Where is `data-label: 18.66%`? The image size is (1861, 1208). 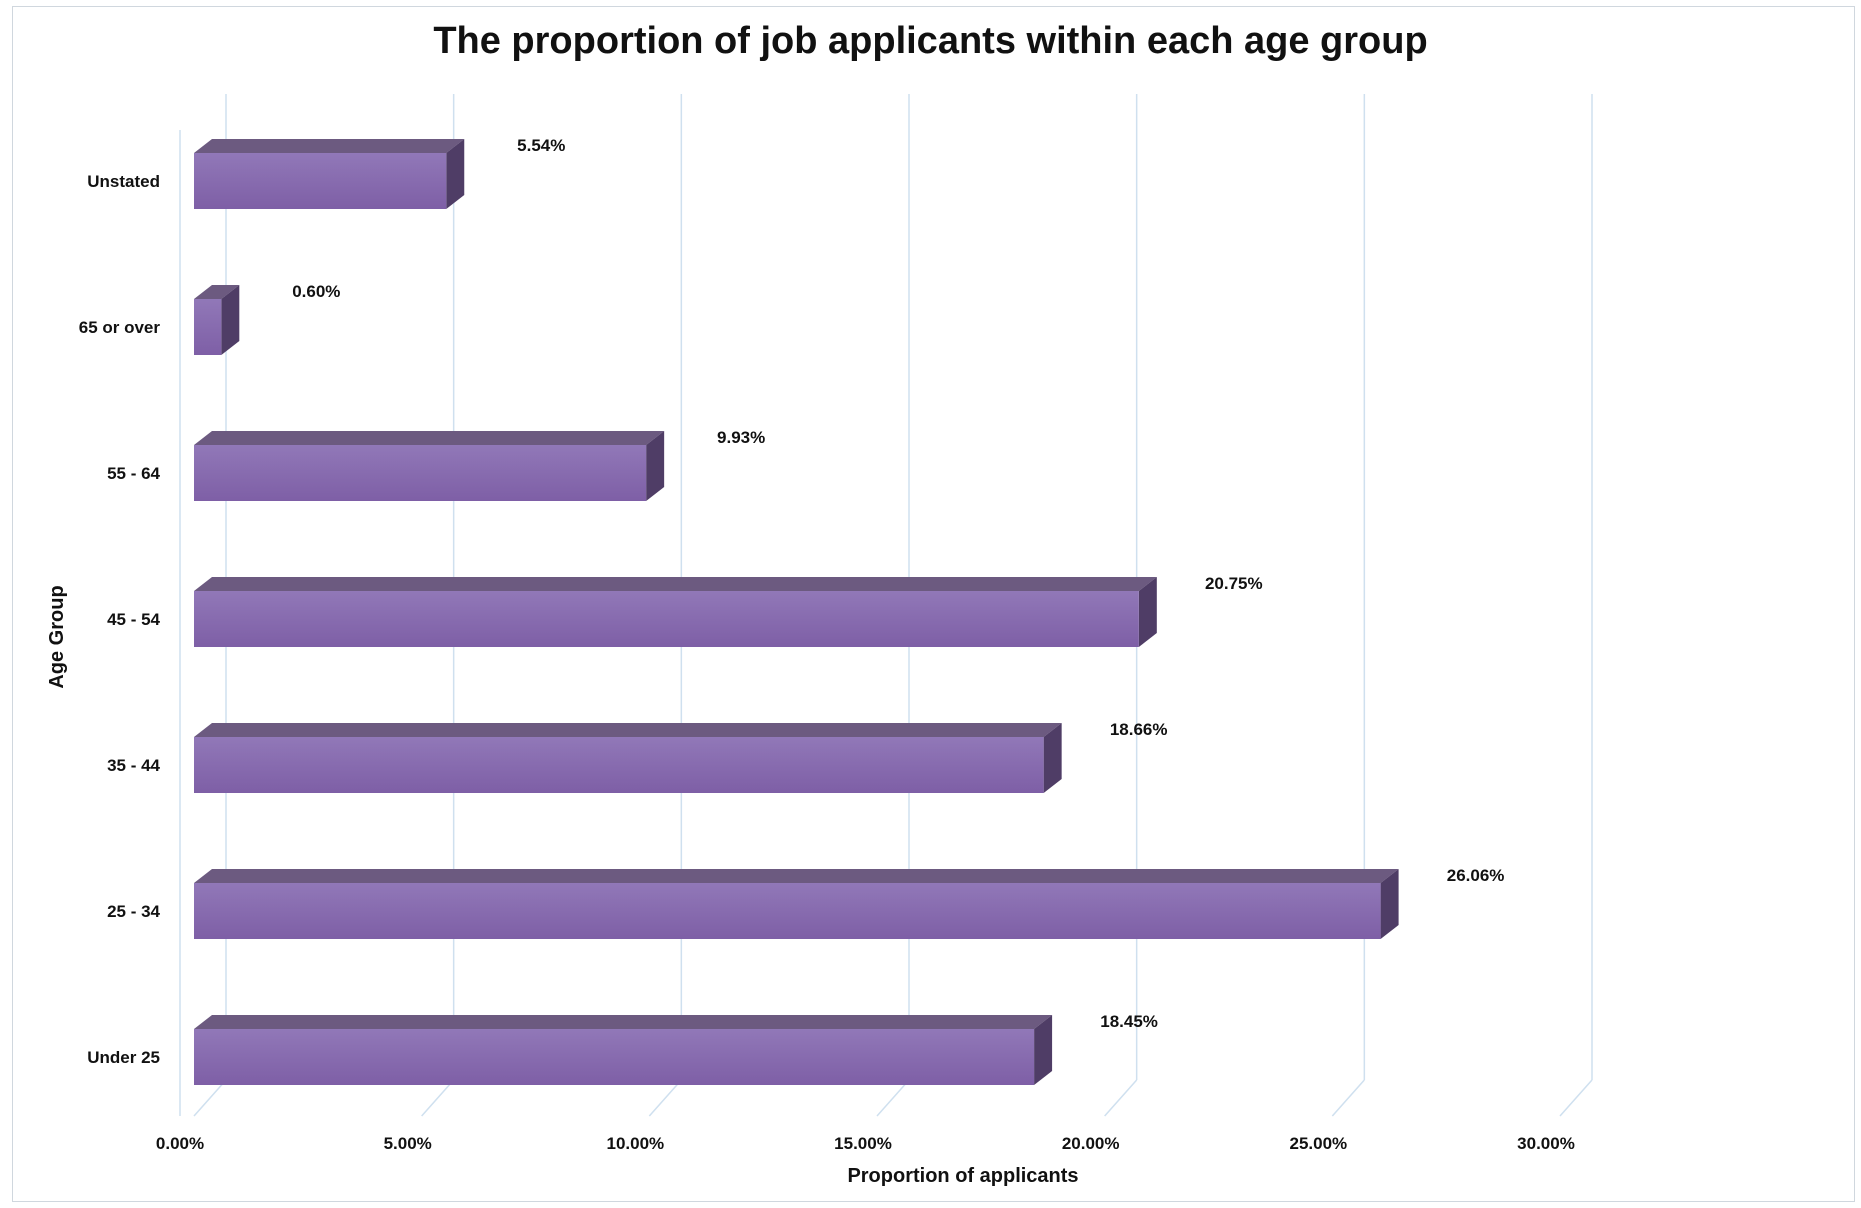 data-label: 18.66% is located at coordinates (1139, 729).